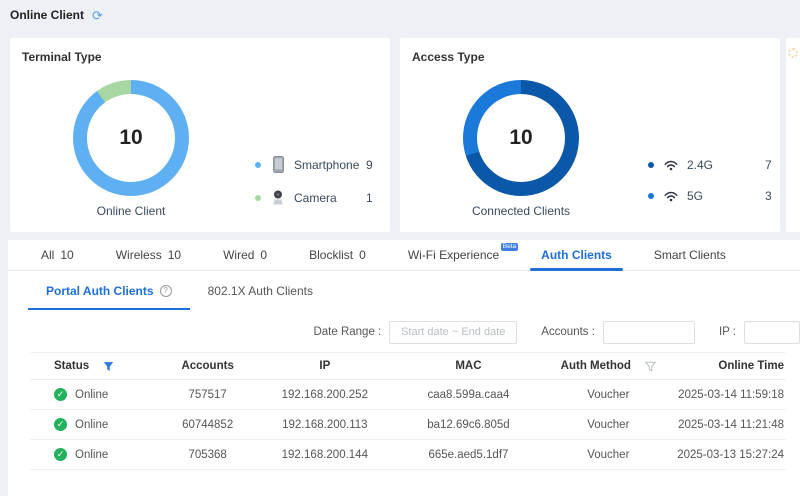 Image resolution: width=800 pixels, height=496 pixels. I want to click on tab-blocklist: Blocklist 0, so click(337, 255).